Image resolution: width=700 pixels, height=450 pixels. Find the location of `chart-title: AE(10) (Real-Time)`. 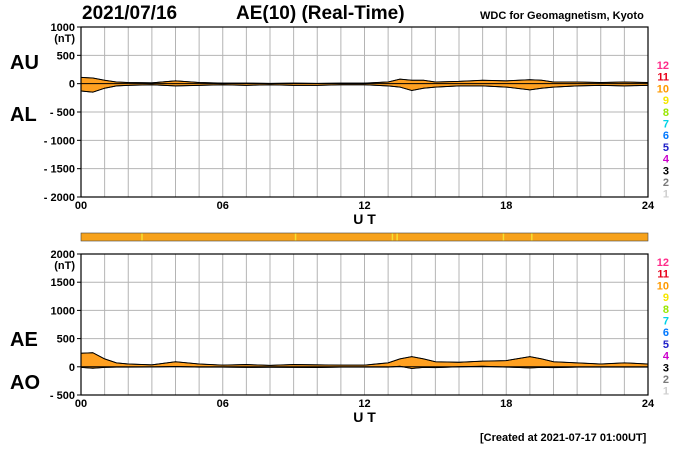

chart-title: AE(10) (Real-Time) is located at coordinates (320, 13).